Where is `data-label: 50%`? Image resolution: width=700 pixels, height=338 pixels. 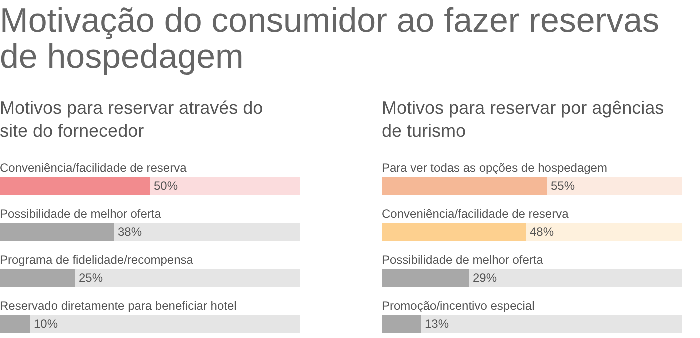 data-label: 50% is located at coordinates (166, 186).